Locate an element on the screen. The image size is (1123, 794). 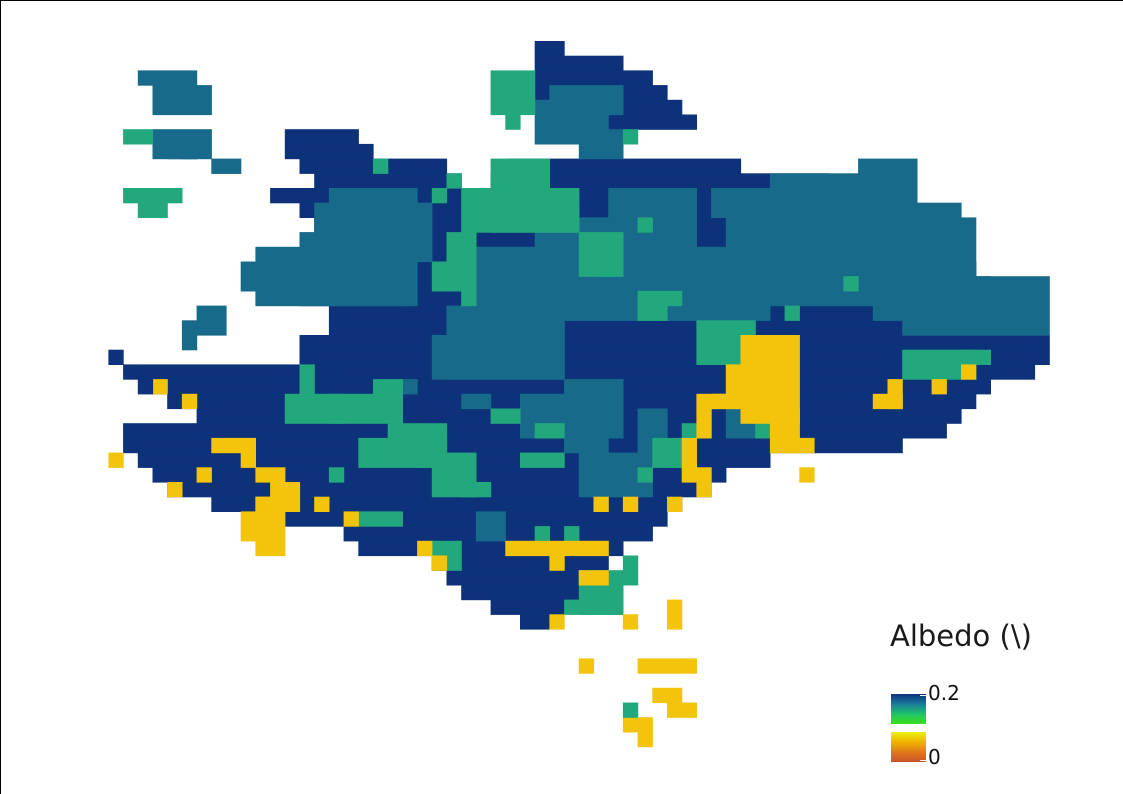
legend-tick-min is located at coordinates (923, 760).